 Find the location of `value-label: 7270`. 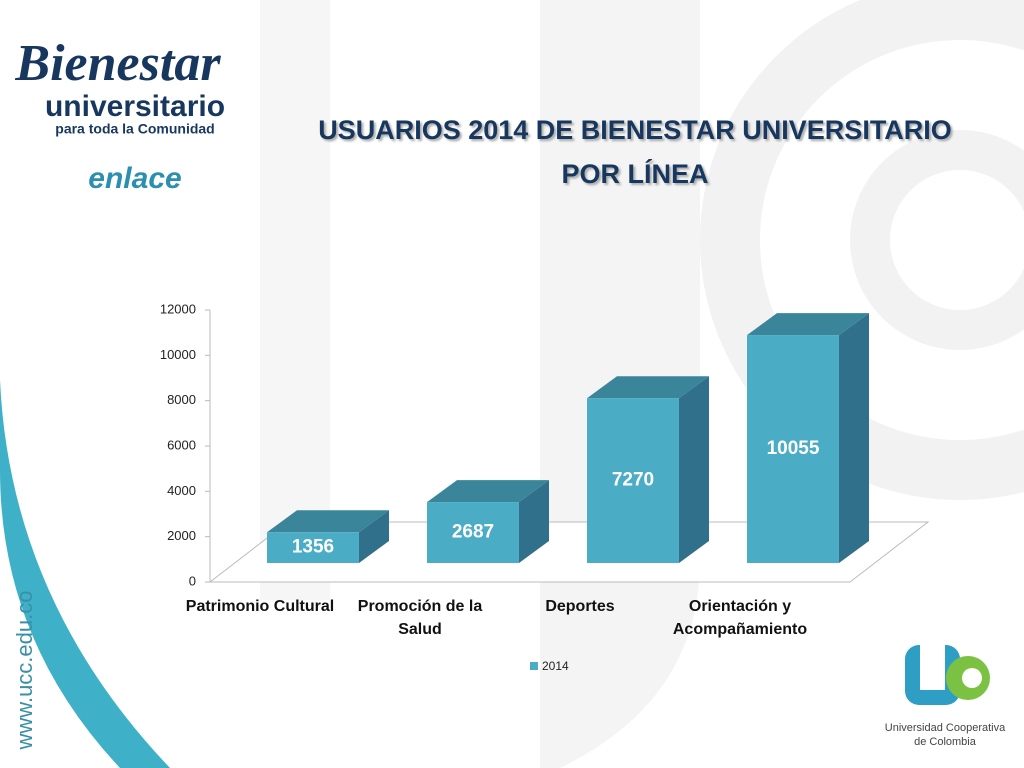

value-label: 7270 is located at coordinates (633, 480).